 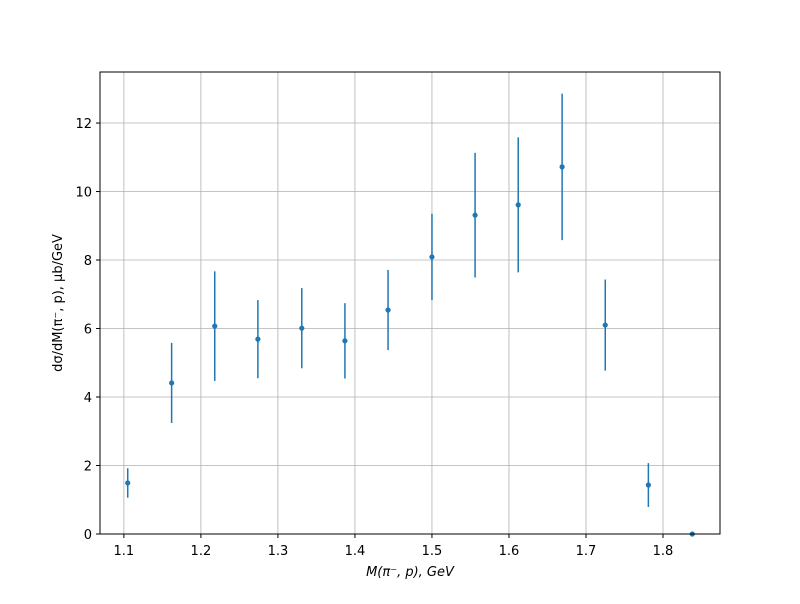 What do you see at coordinates (201, 551) in the screenshot?
I see `x-tick-label: 1.2` at bounding box center [201, 551].